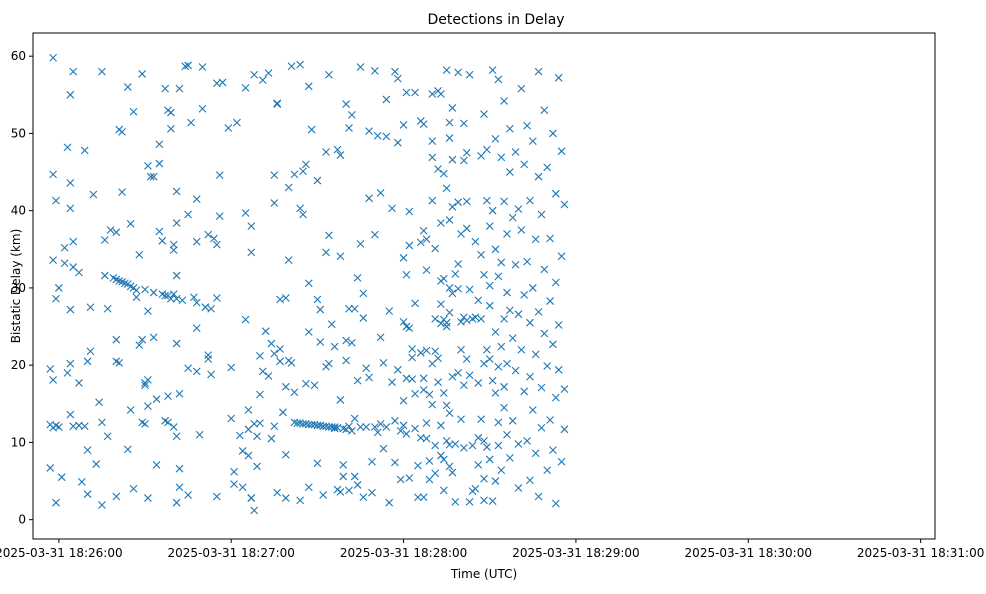  Describe the element at coordinates (230, 553) in the screenshot. I see `x-tick-label: 2025-03-31 18:27:00` at that location.